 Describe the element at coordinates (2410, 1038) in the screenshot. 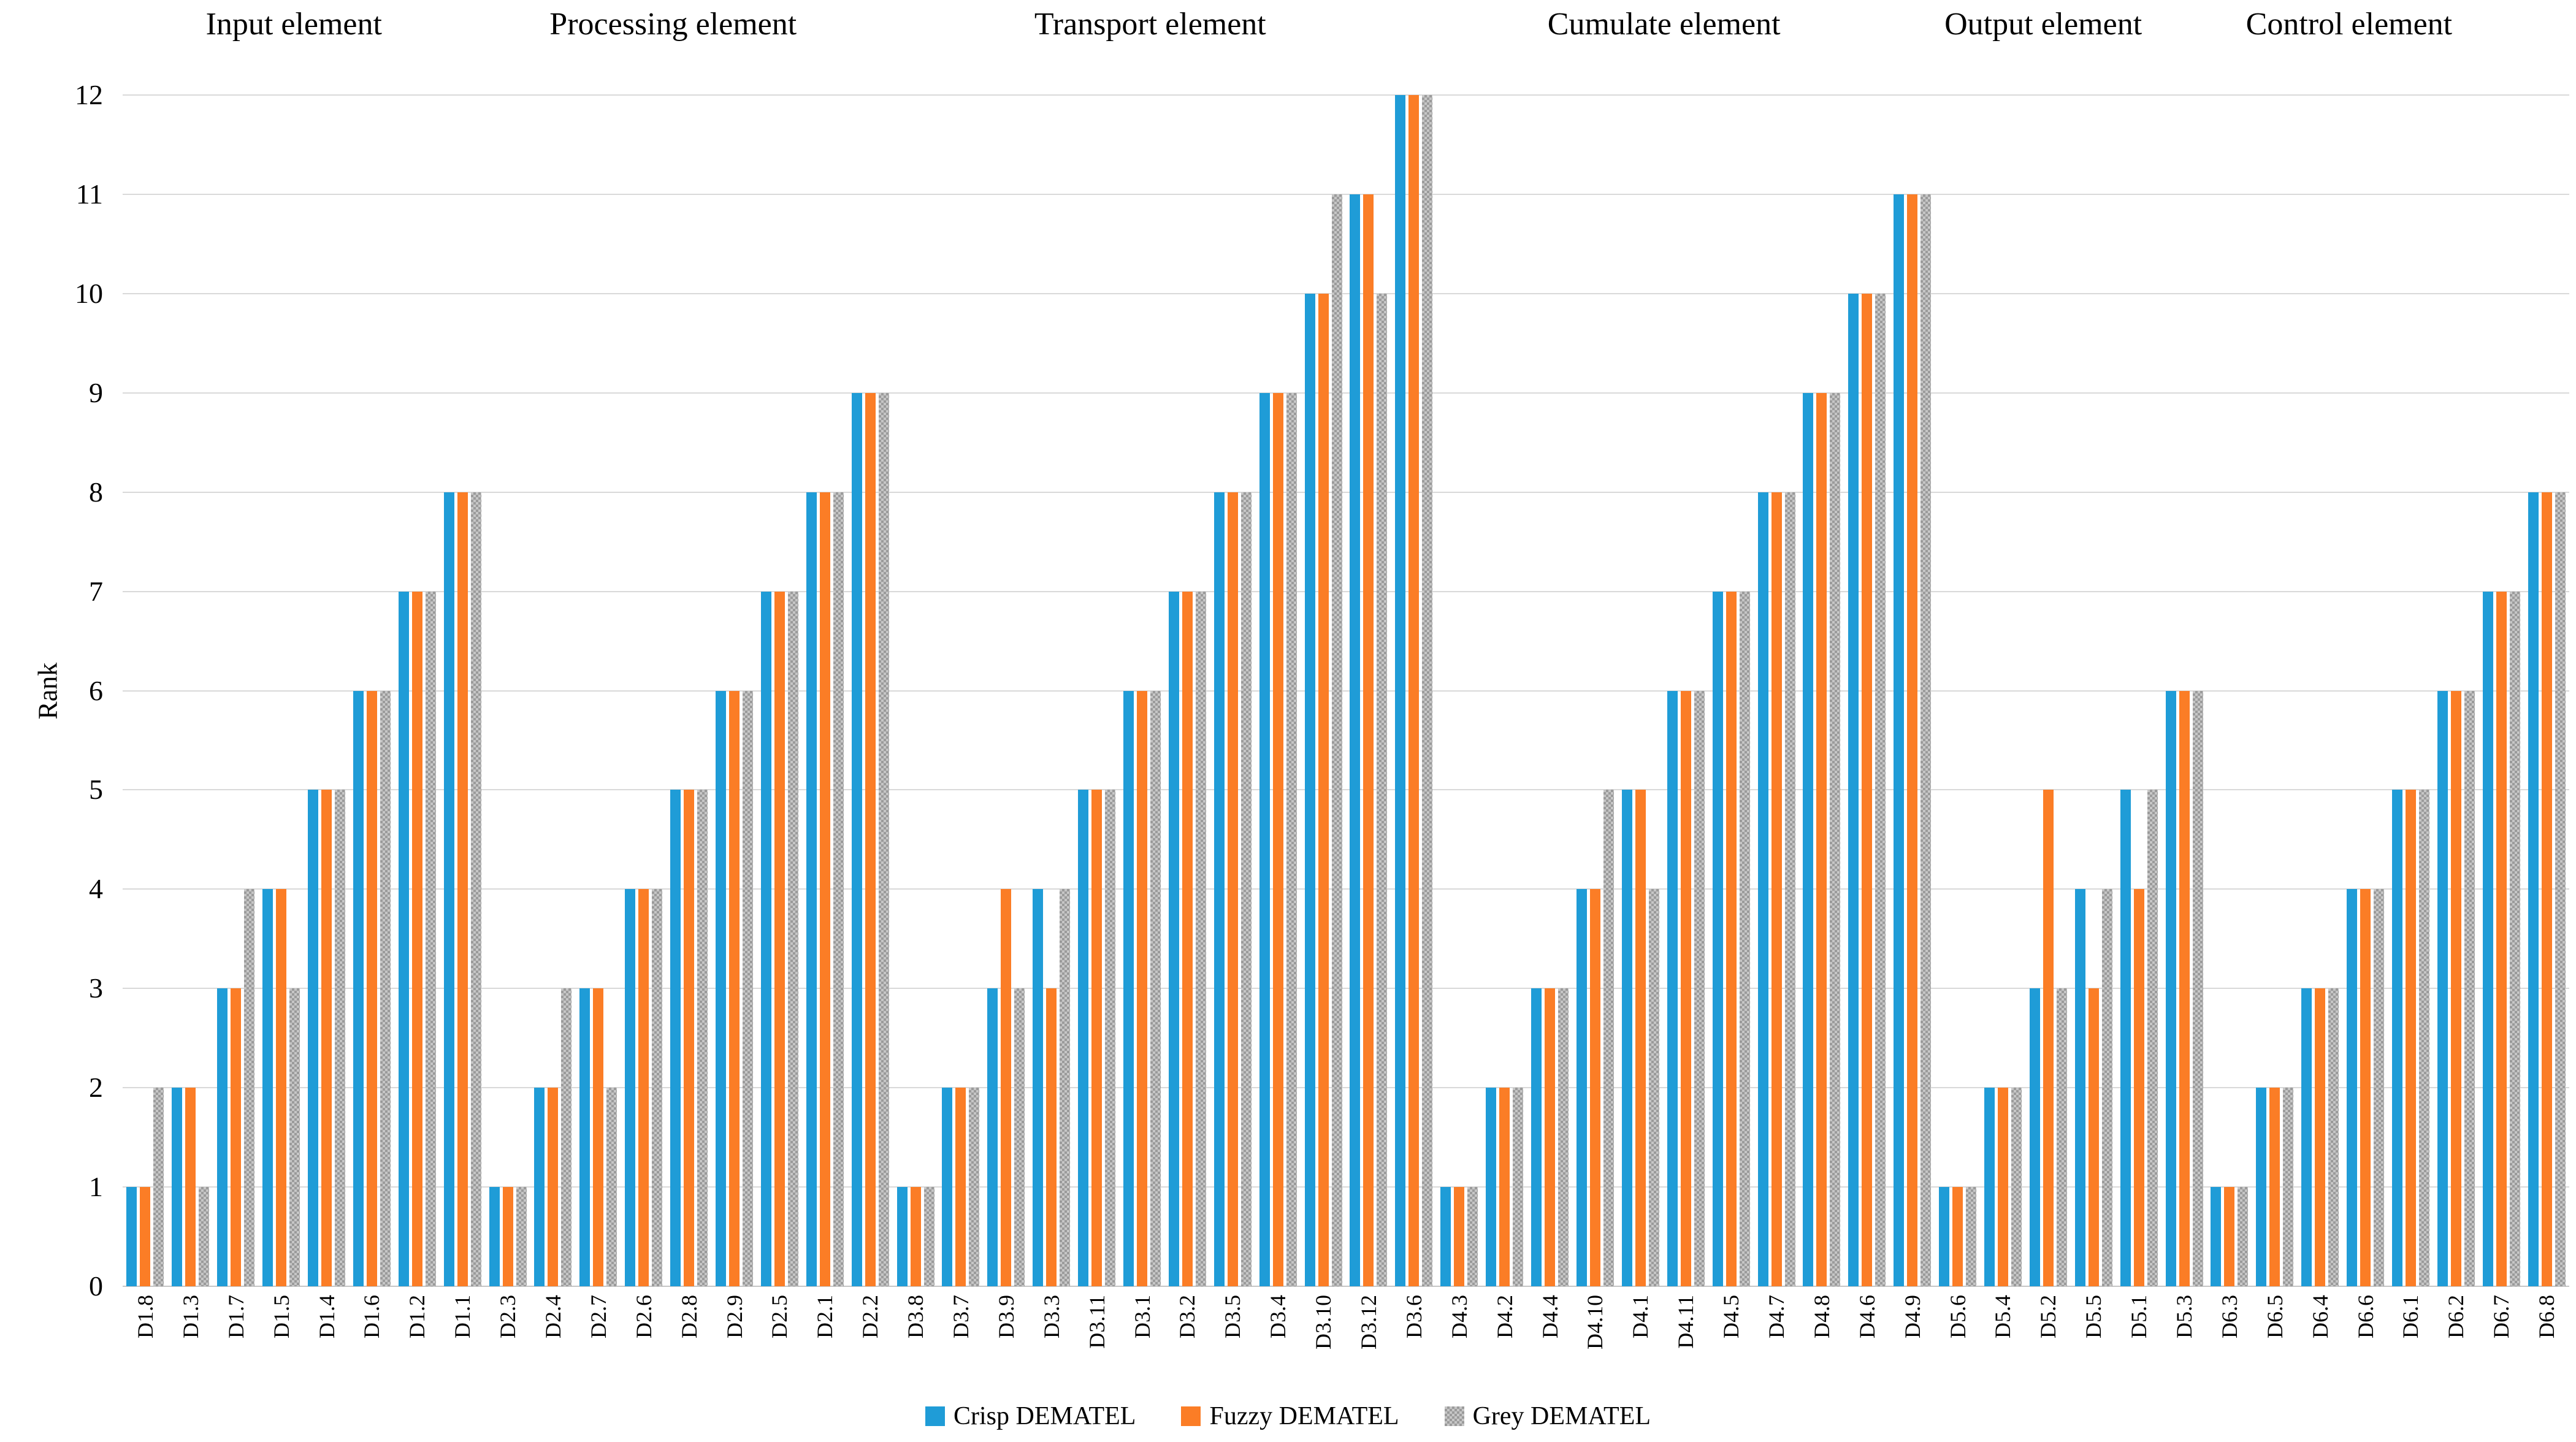

I see `bar-fuzzy-D6.1` at that location.